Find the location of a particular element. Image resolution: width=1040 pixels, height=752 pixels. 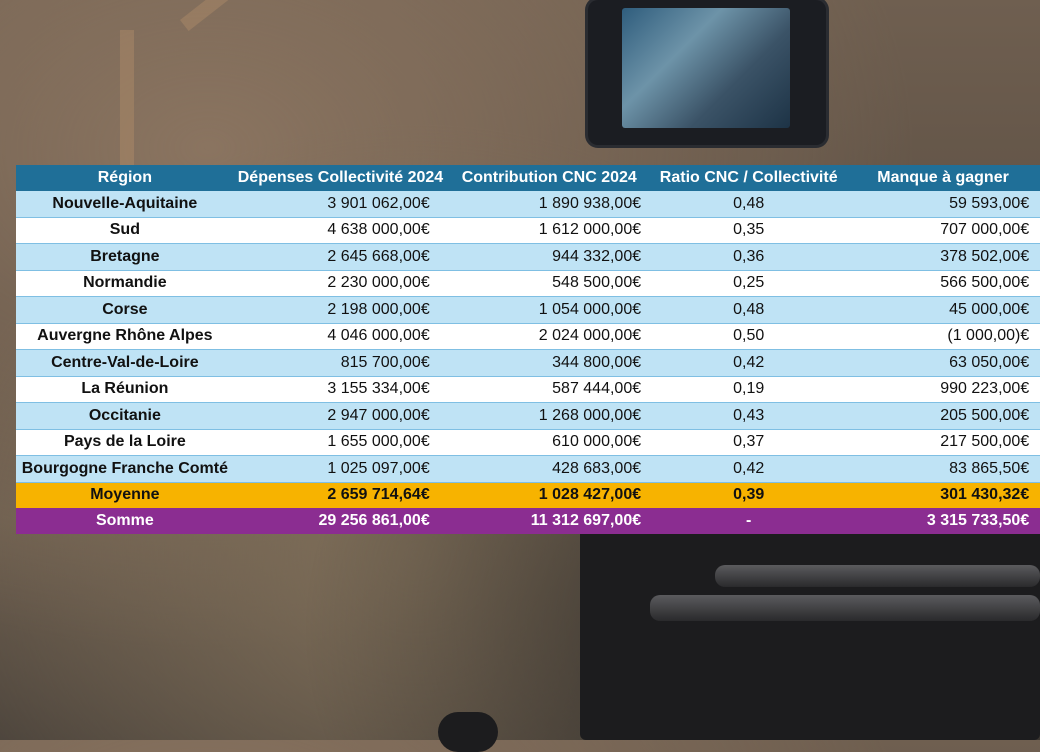

cell-manque: 59 593,00 is located at coordinates (933, 204).